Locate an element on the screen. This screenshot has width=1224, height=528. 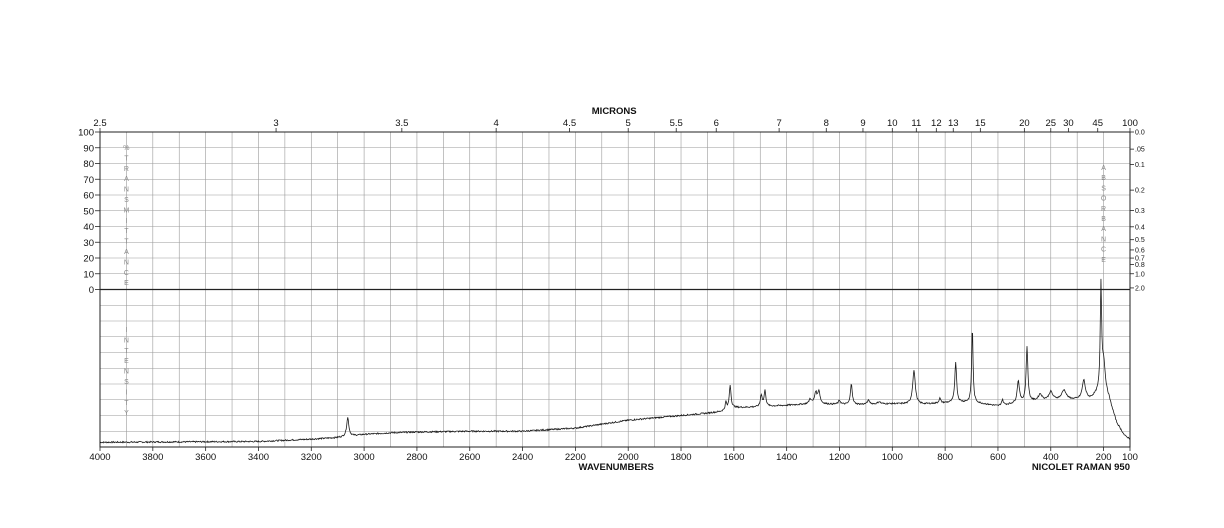
micron-tick-label: 10 is located at coordinates (892, 123).